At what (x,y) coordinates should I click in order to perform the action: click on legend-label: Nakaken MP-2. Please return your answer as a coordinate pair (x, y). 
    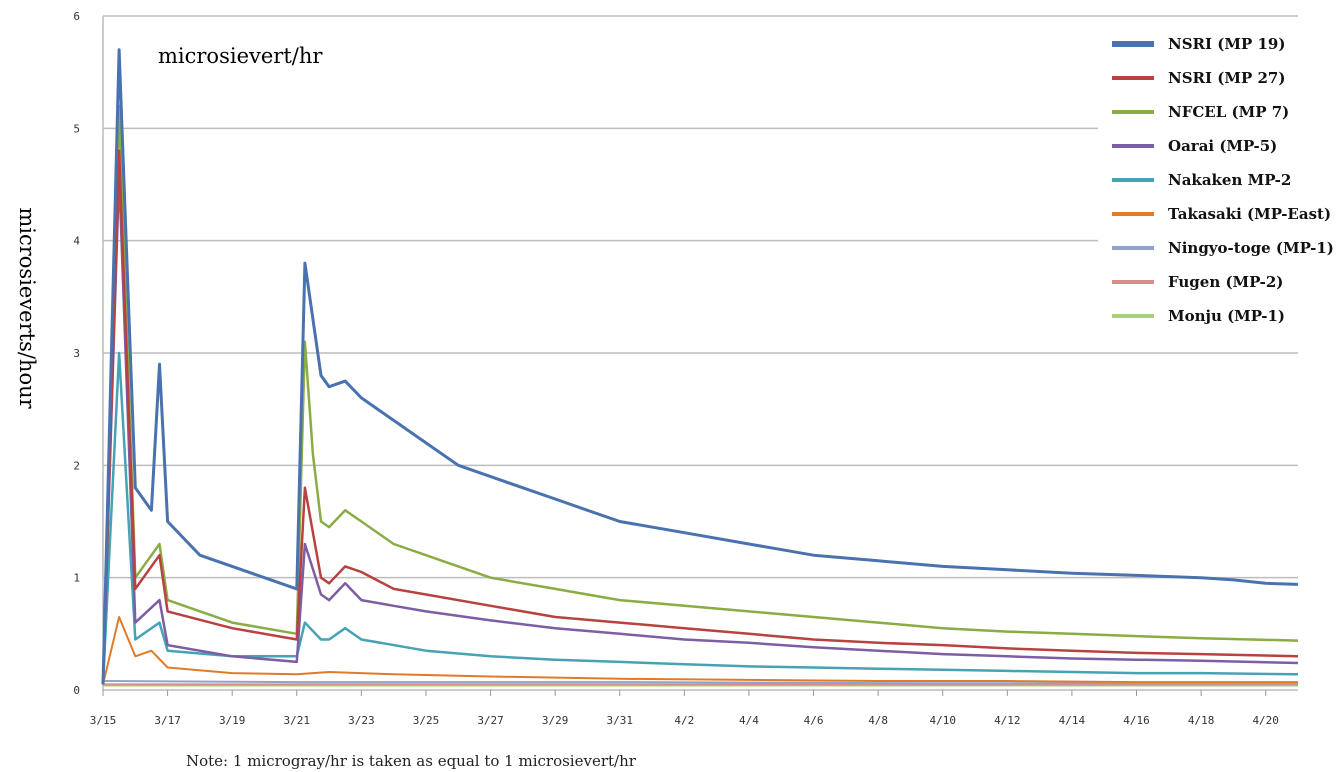
    Looking at the image, I should click on (1229, 180).